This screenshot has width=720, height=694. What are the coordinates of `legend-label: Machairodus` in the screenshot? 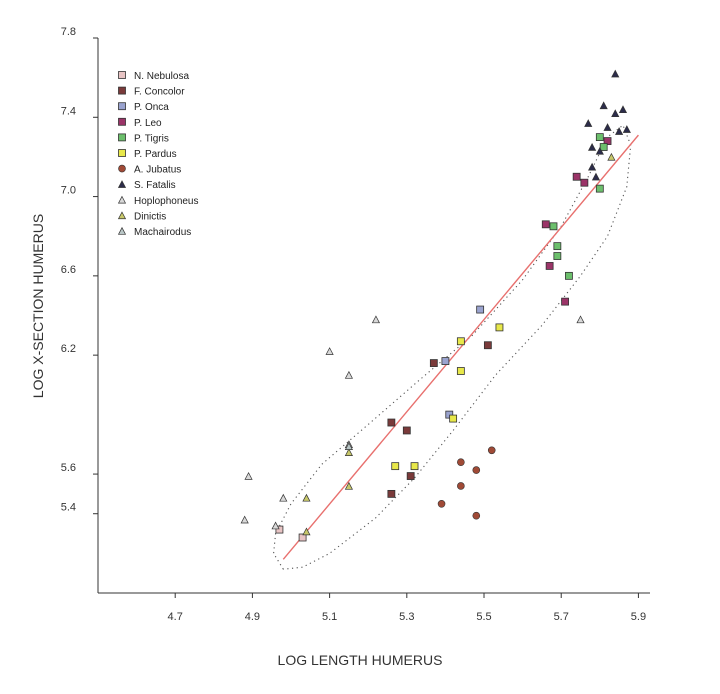 It's located at (162, 232).